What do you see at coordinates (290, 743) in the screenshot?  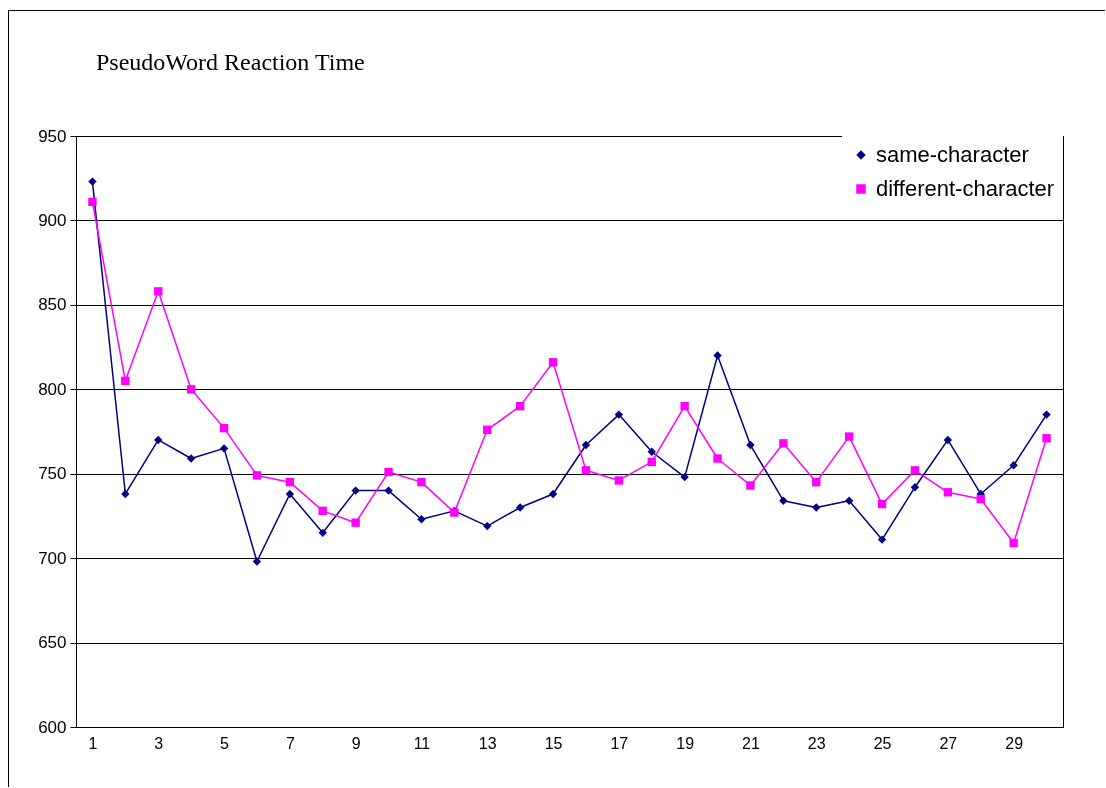 I see `x-tick-label: 7` at bounding box center [290, 743].